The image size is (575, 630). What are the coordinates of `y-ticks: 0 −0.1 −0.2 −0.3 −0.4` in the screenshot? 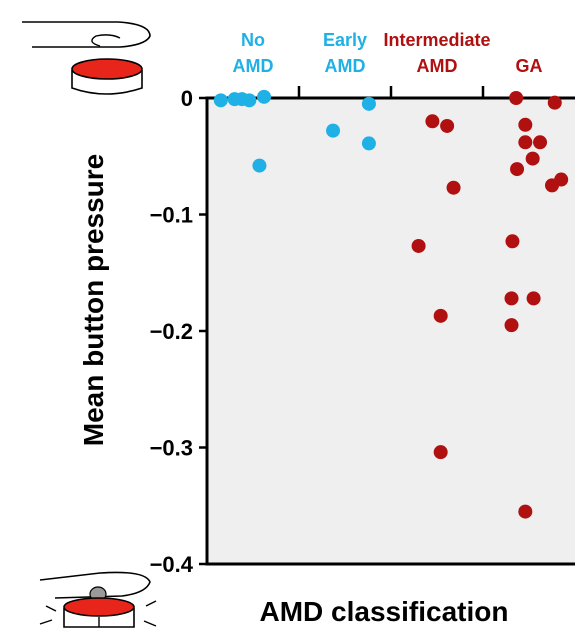 It's located at (178, 331).